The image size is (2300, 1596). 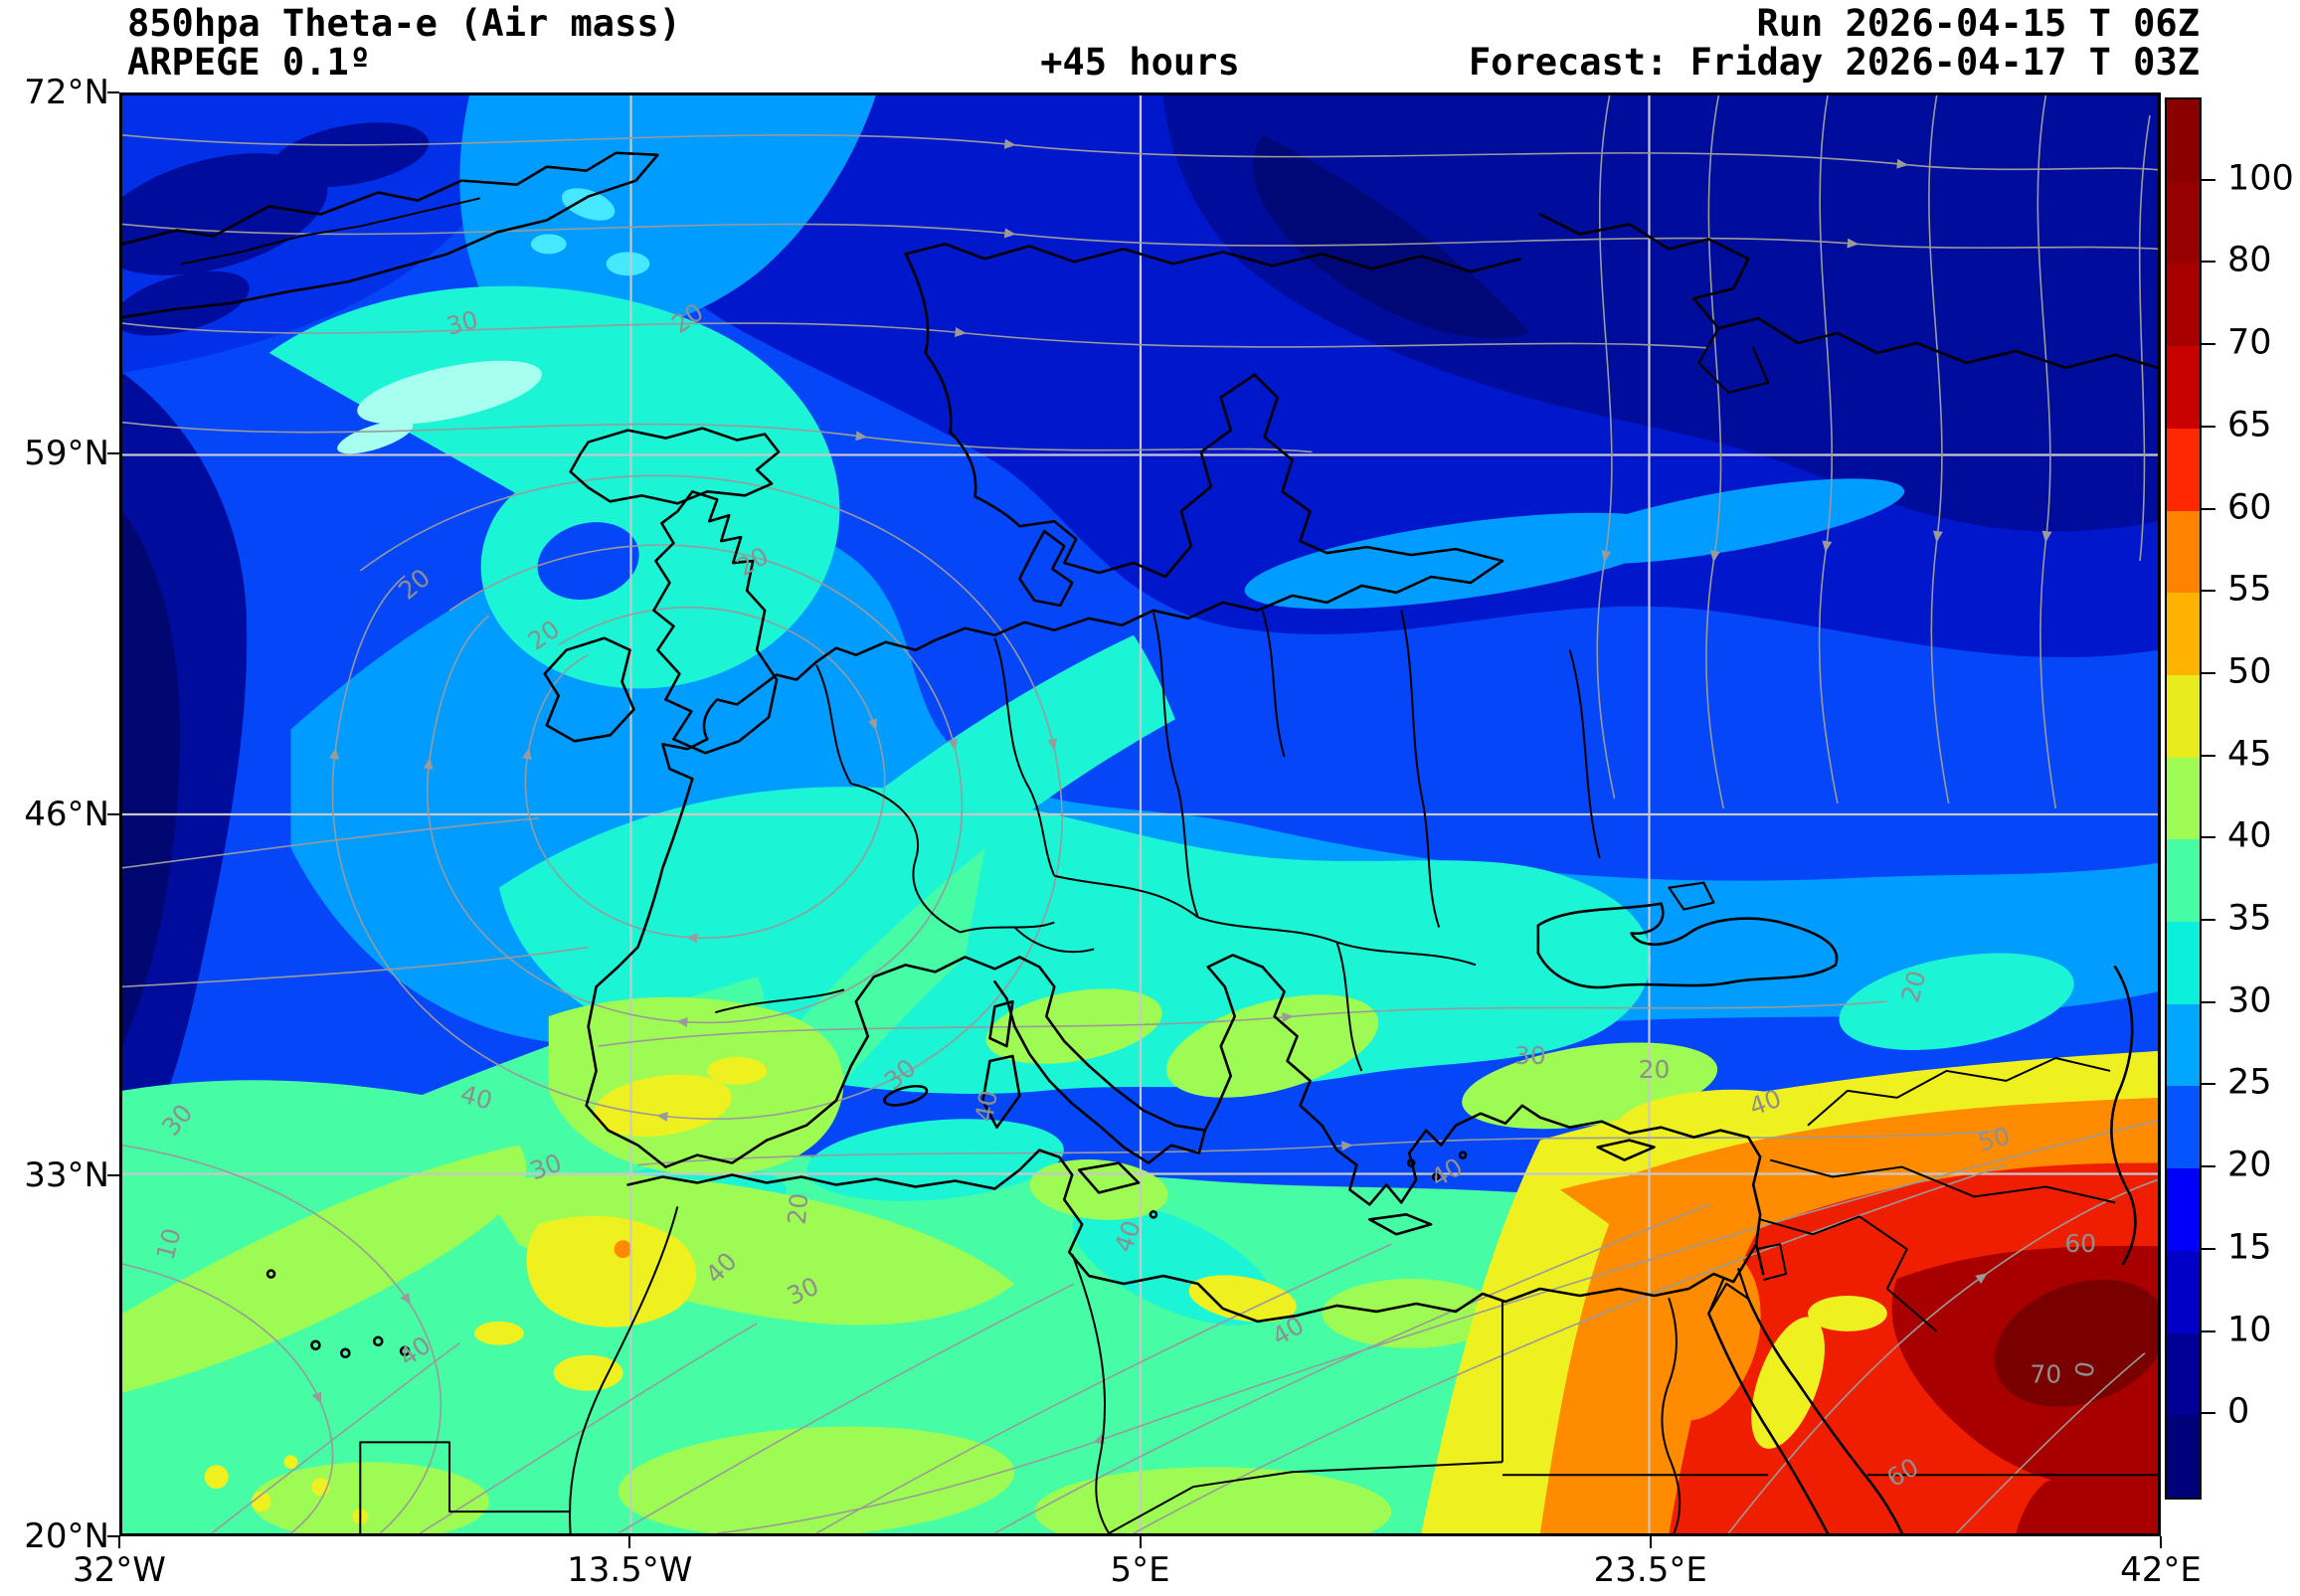 I want to click on lat-axis-label: 59°N, so click(x=67, y=454).